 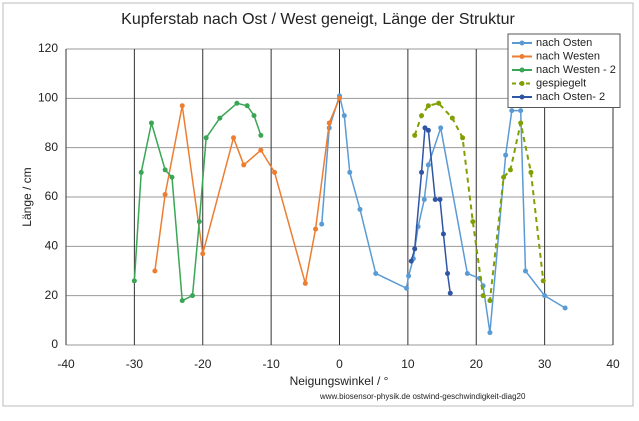 I want to click on y-axis-label: Länge / cm, so click(x=27, y=196).